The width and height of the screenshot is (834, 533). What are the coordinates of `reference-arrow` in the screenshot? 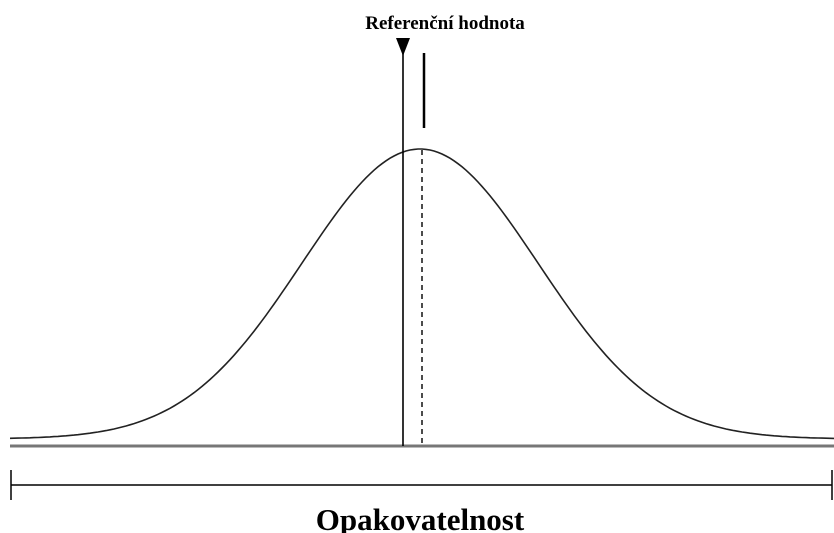 It's located at (403, 47).